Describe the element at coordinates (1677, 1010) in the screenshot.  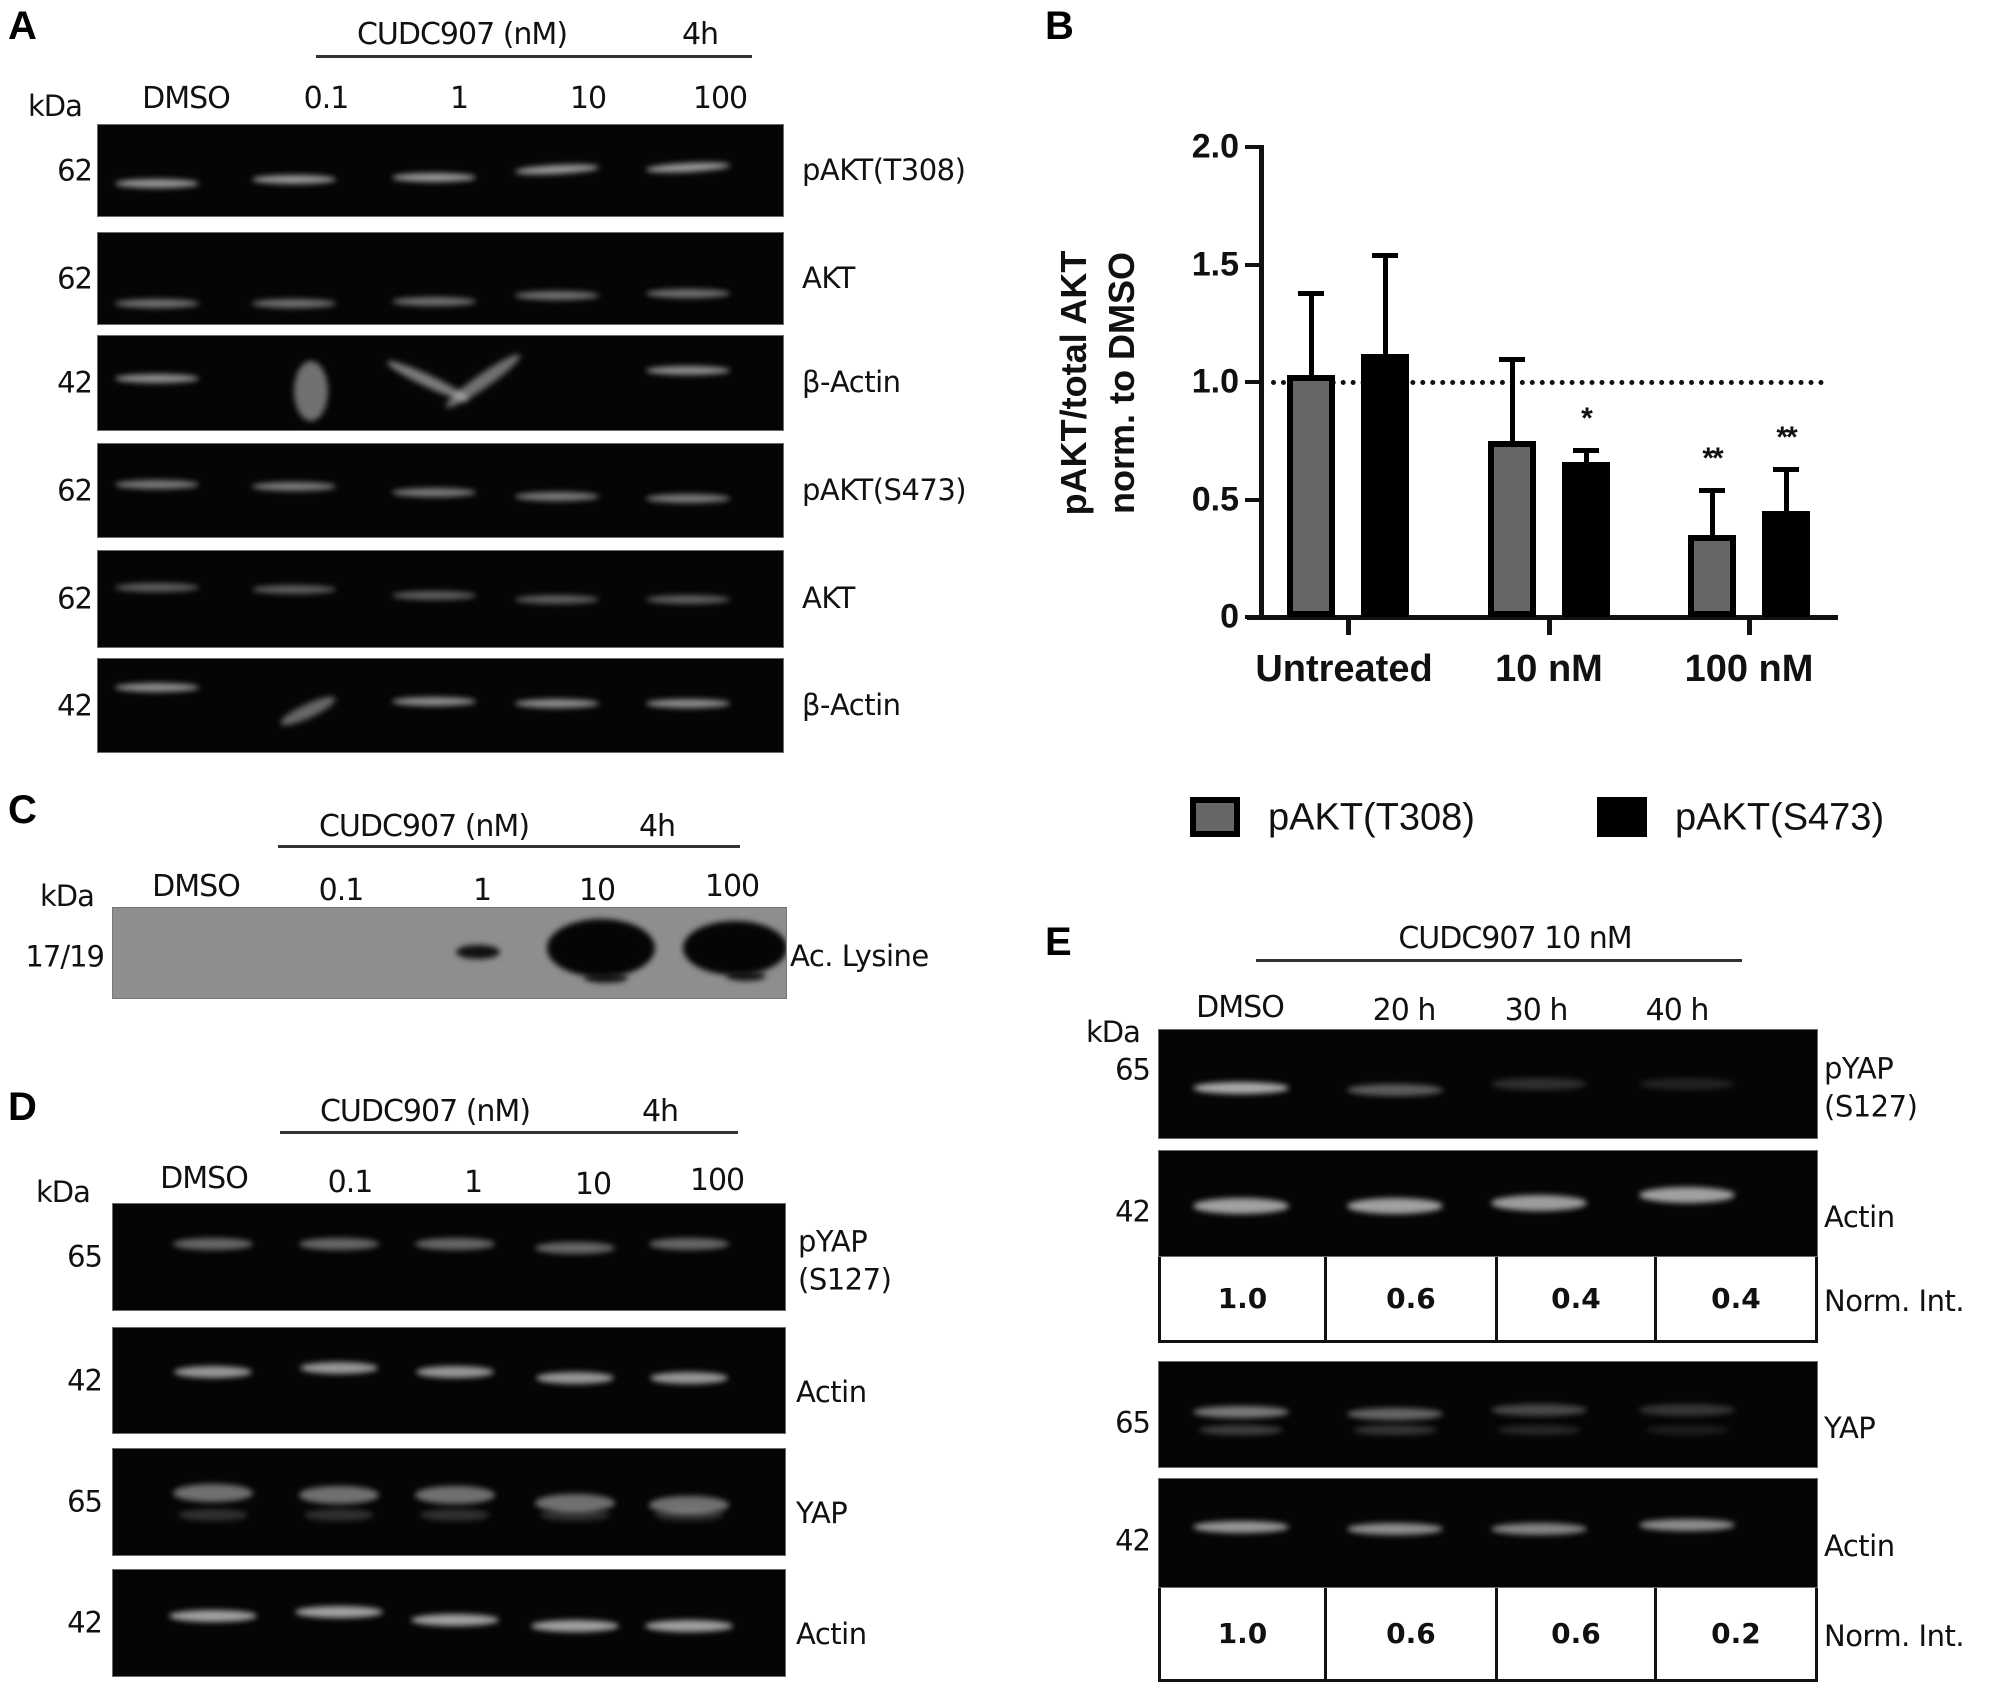
I see `panel-e-lane-label: 40 h` at that location.